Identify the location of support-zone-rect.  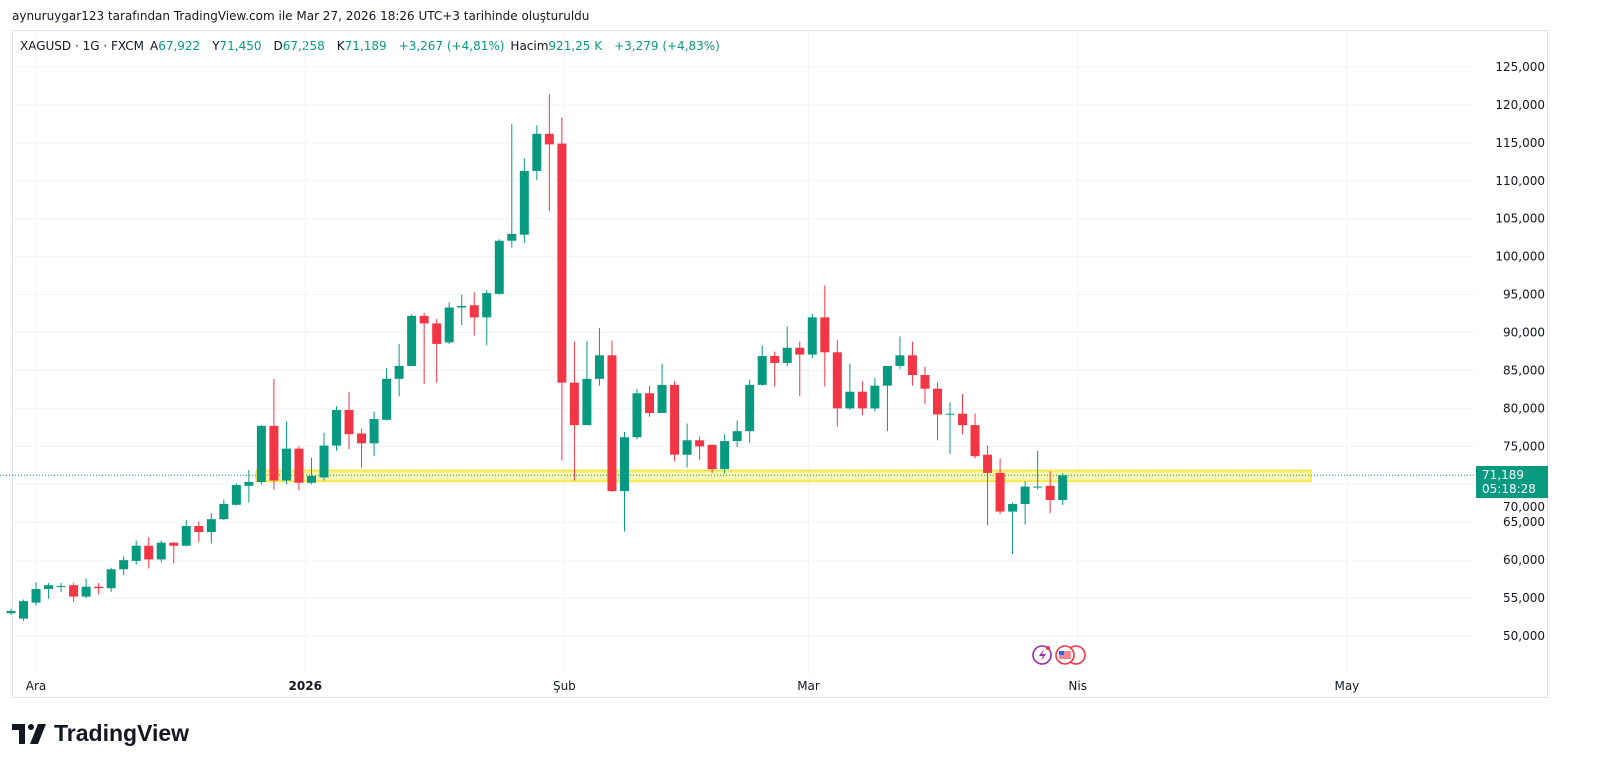
(783, 476).